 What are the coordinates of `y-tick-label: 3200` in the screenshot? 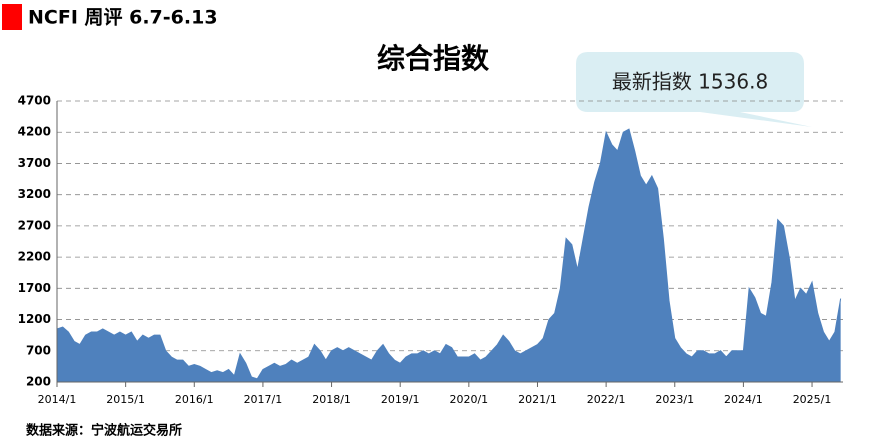 It's located at (34, 194).